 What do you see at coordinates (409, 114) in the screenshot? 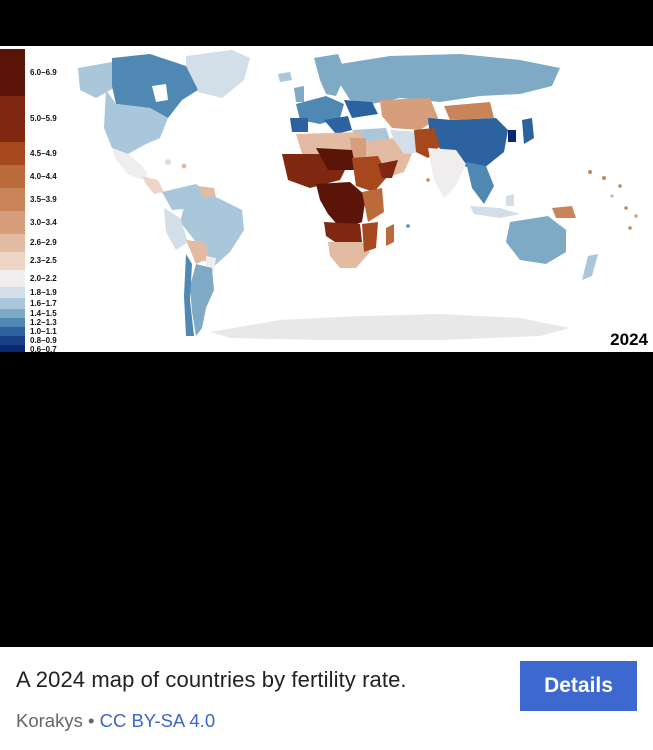
I see `region-central-asia` at bounding box center [409, 114].